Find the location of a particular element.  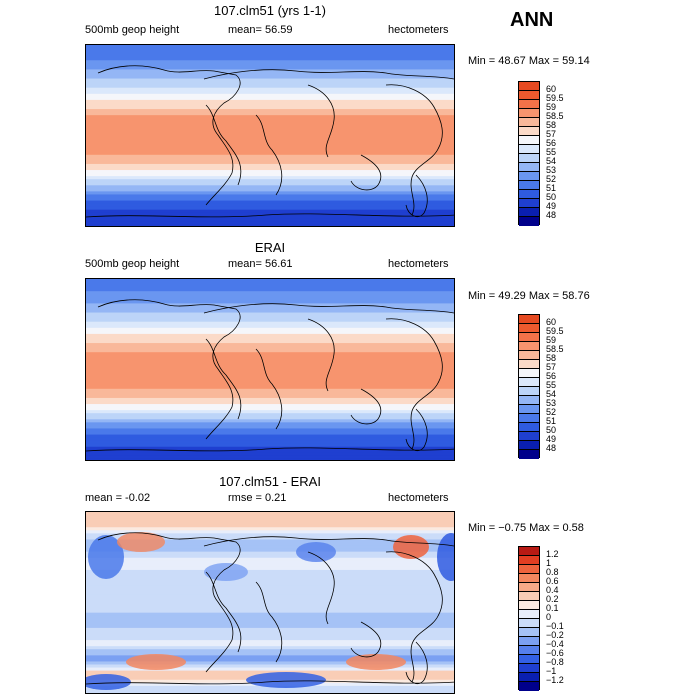

panel1-title: 107.clm51 (yrs 1-1) is located at coordinates (270, 10).